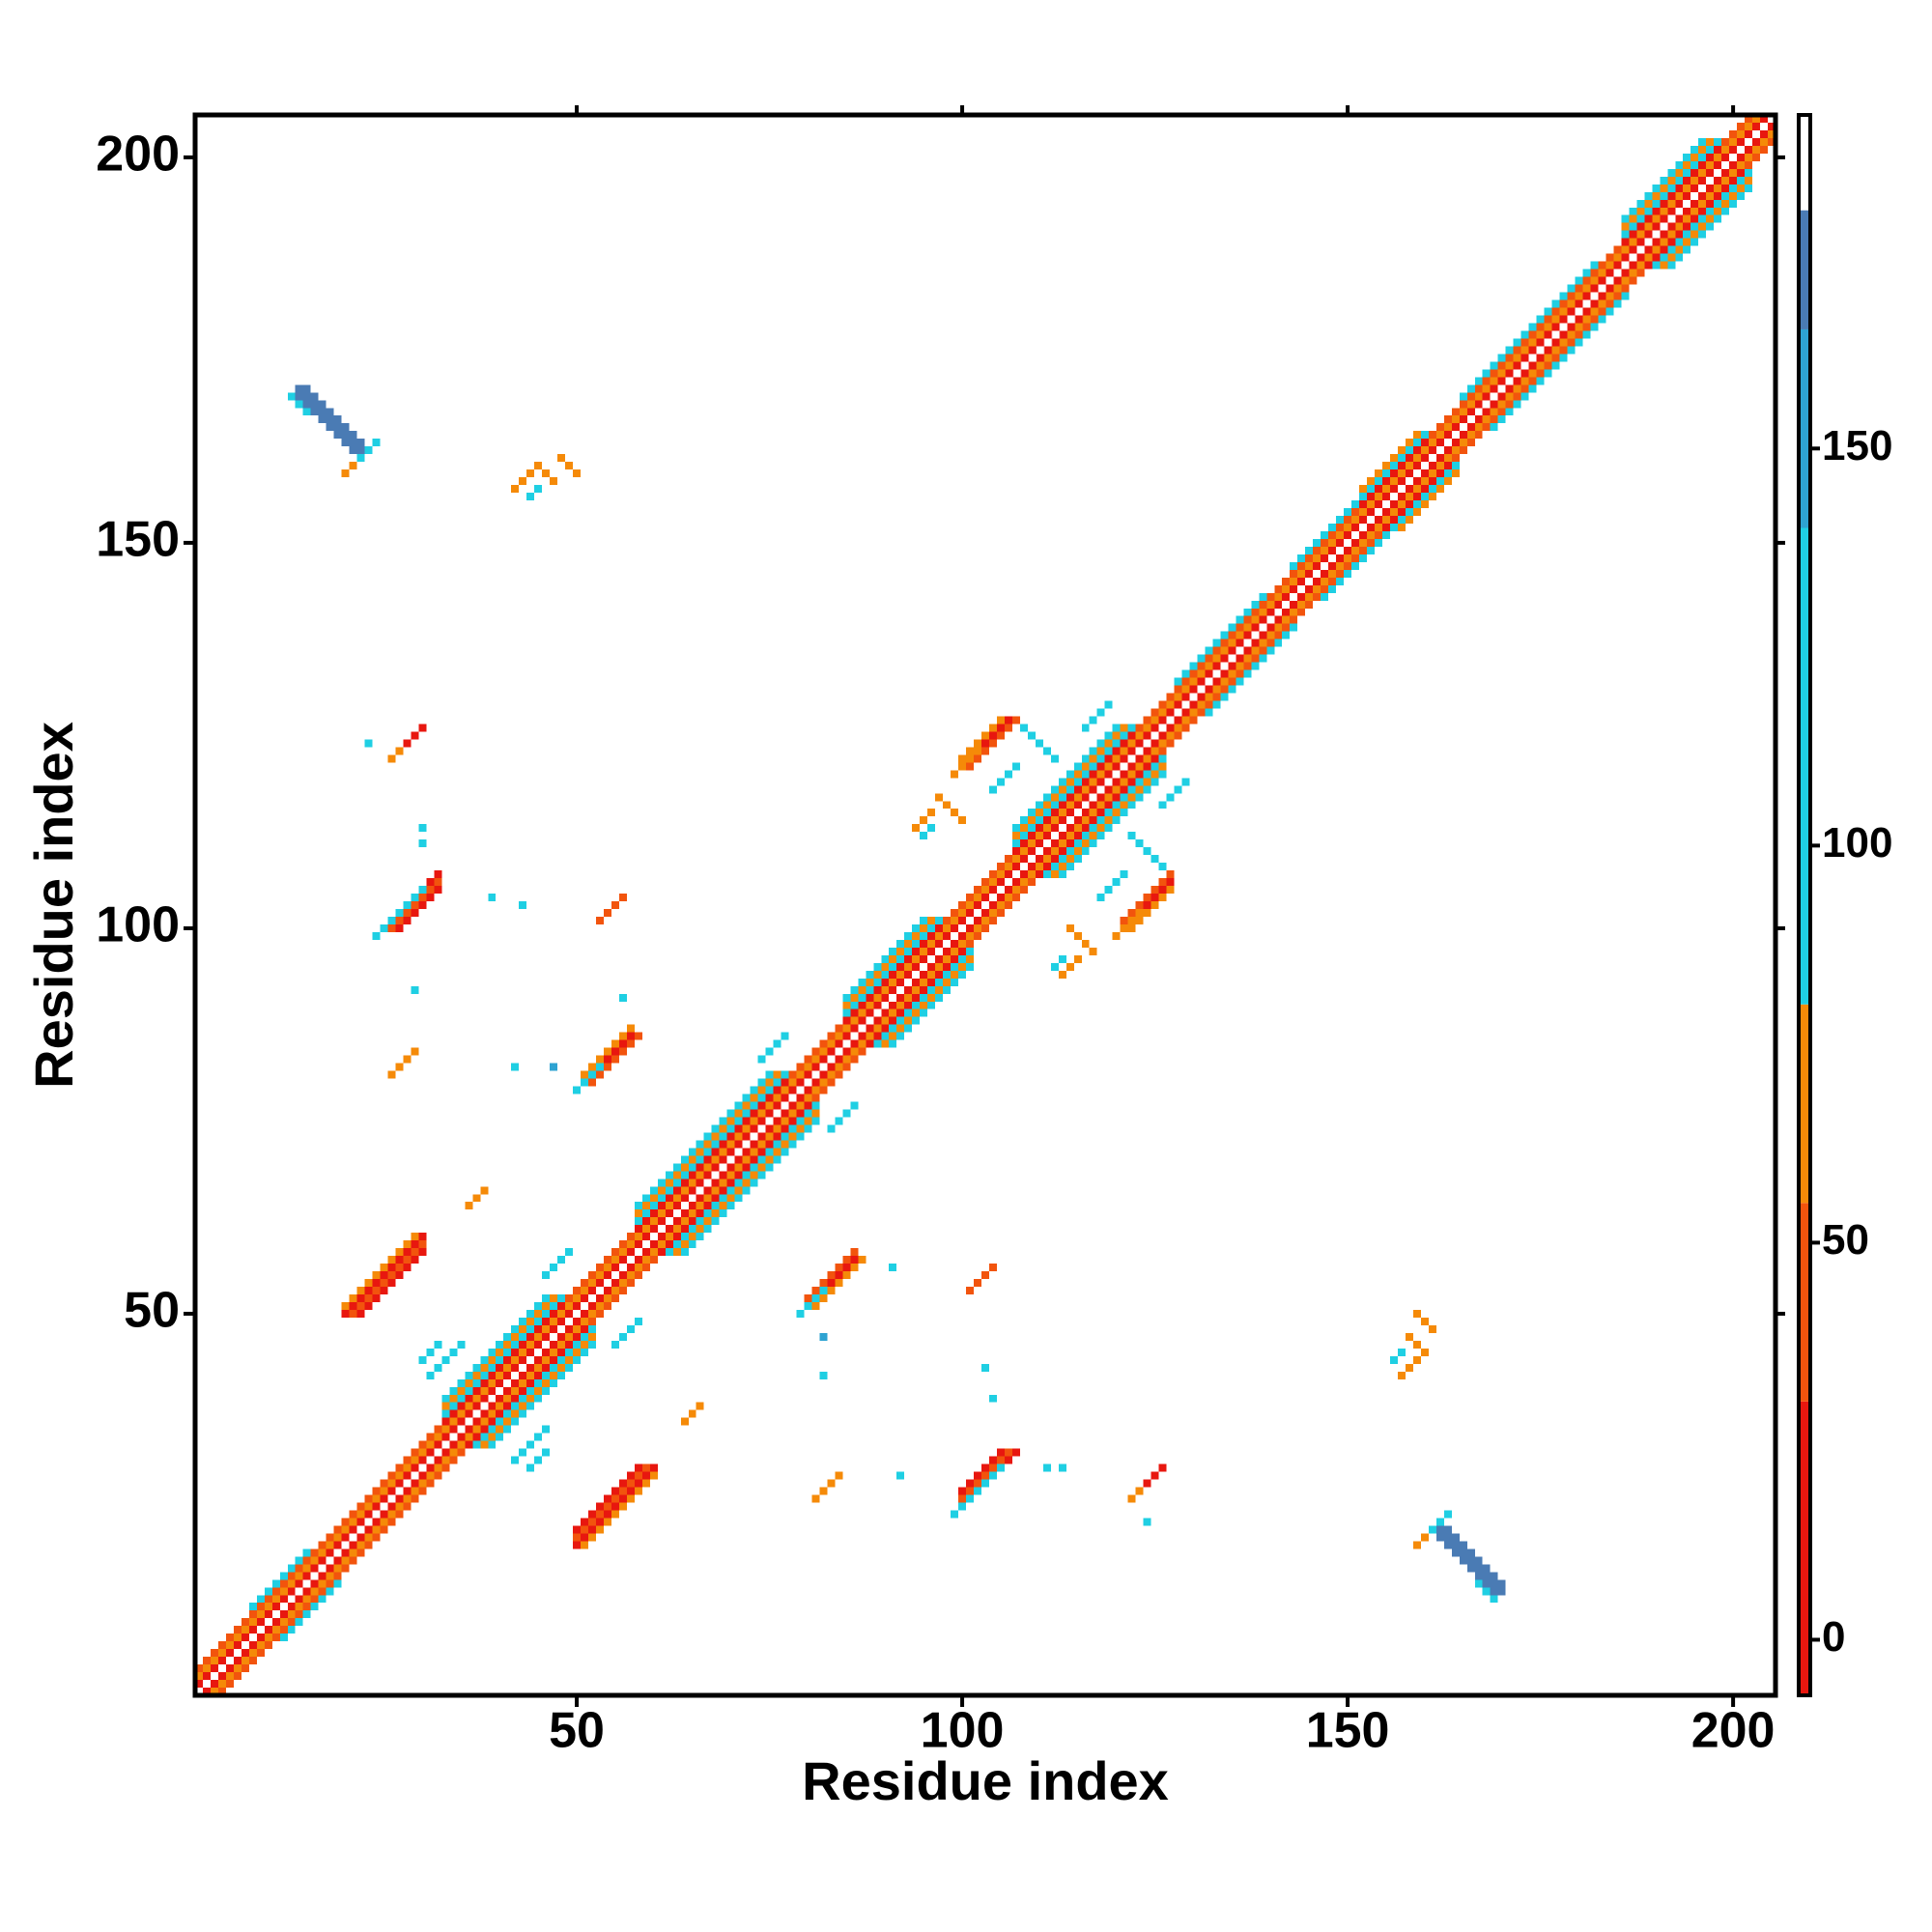 Image resolution: width=1932 pixels, height=1932 pixels. Describe the element at coordinates (138, 155) in the screenshot. I see `y-tick-label: 200` at that location.